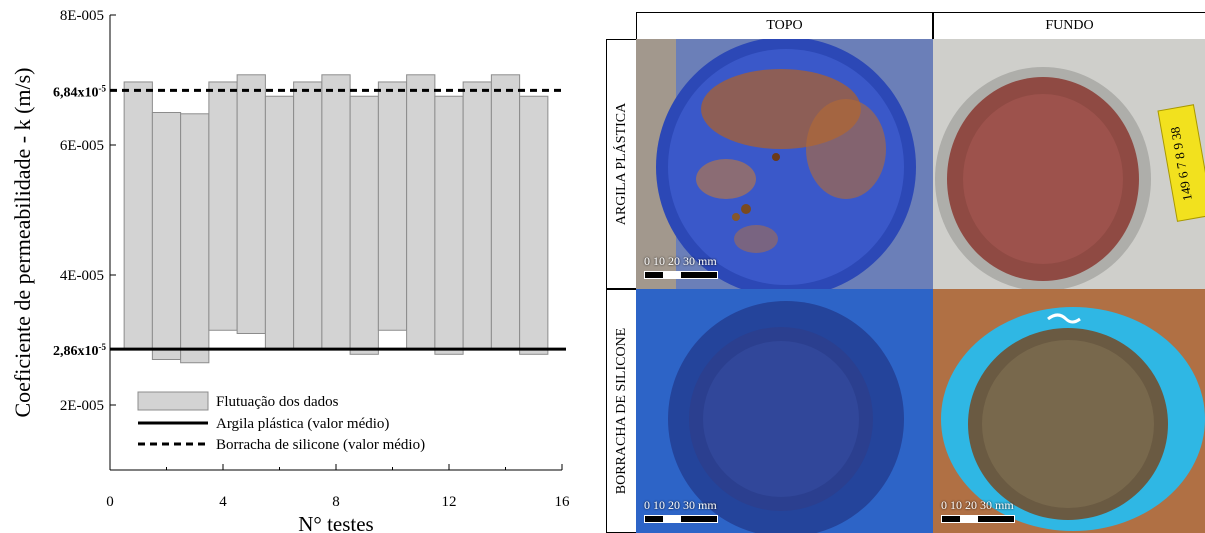 Image resolution: width=1205 pixels, height=533 pixels. I want to click on scale-bar-borracha-fundo: 0 10 20 30 mm, so click(978, 510).